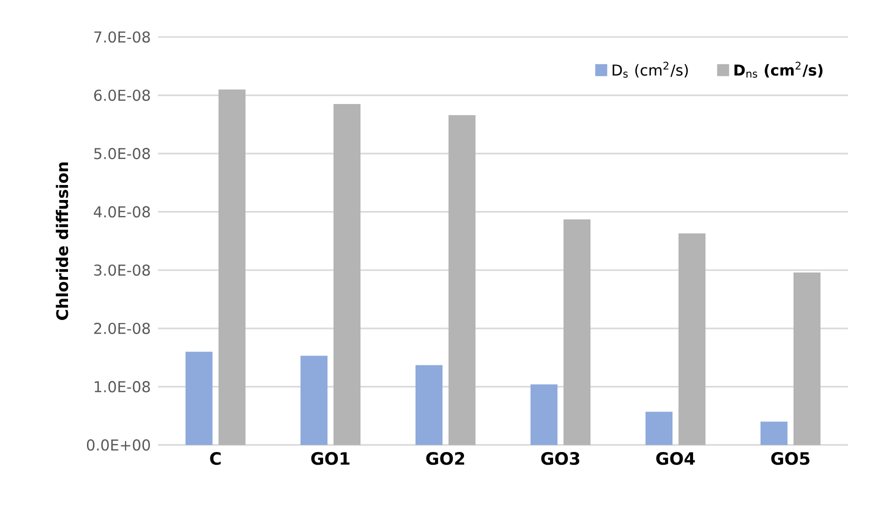 This screenshot has width=888, height=523. Describe the element at coordinates (790, 458) in the screenshot. I see `x-tick-label: GO5` at that location.